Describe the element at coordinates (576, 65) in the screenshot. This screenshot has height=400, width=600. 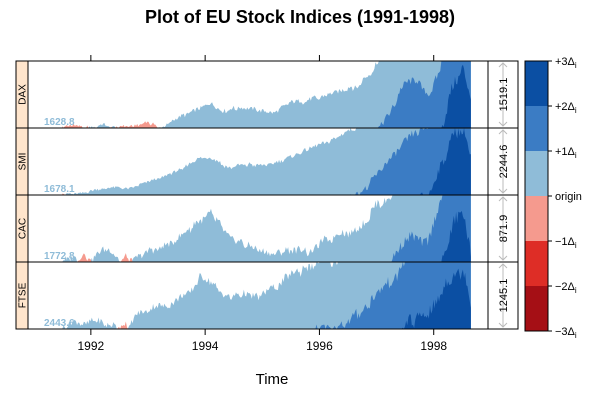
I see `key-label-subscript-plus3: i` at that location.